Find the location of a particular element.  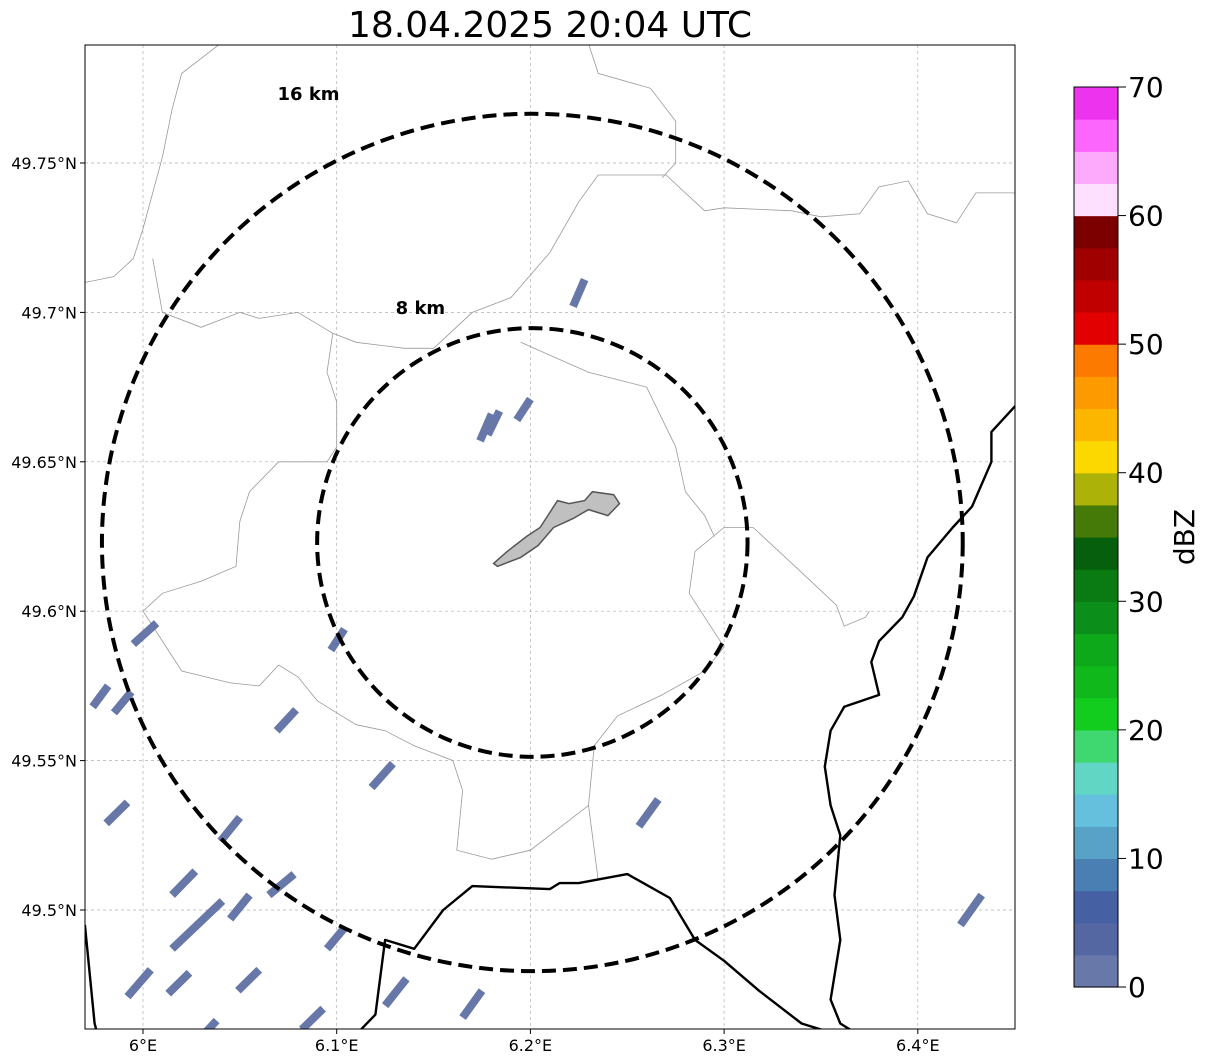

colorbar-tick-label: 10 is located at coordinates (1146, 858).